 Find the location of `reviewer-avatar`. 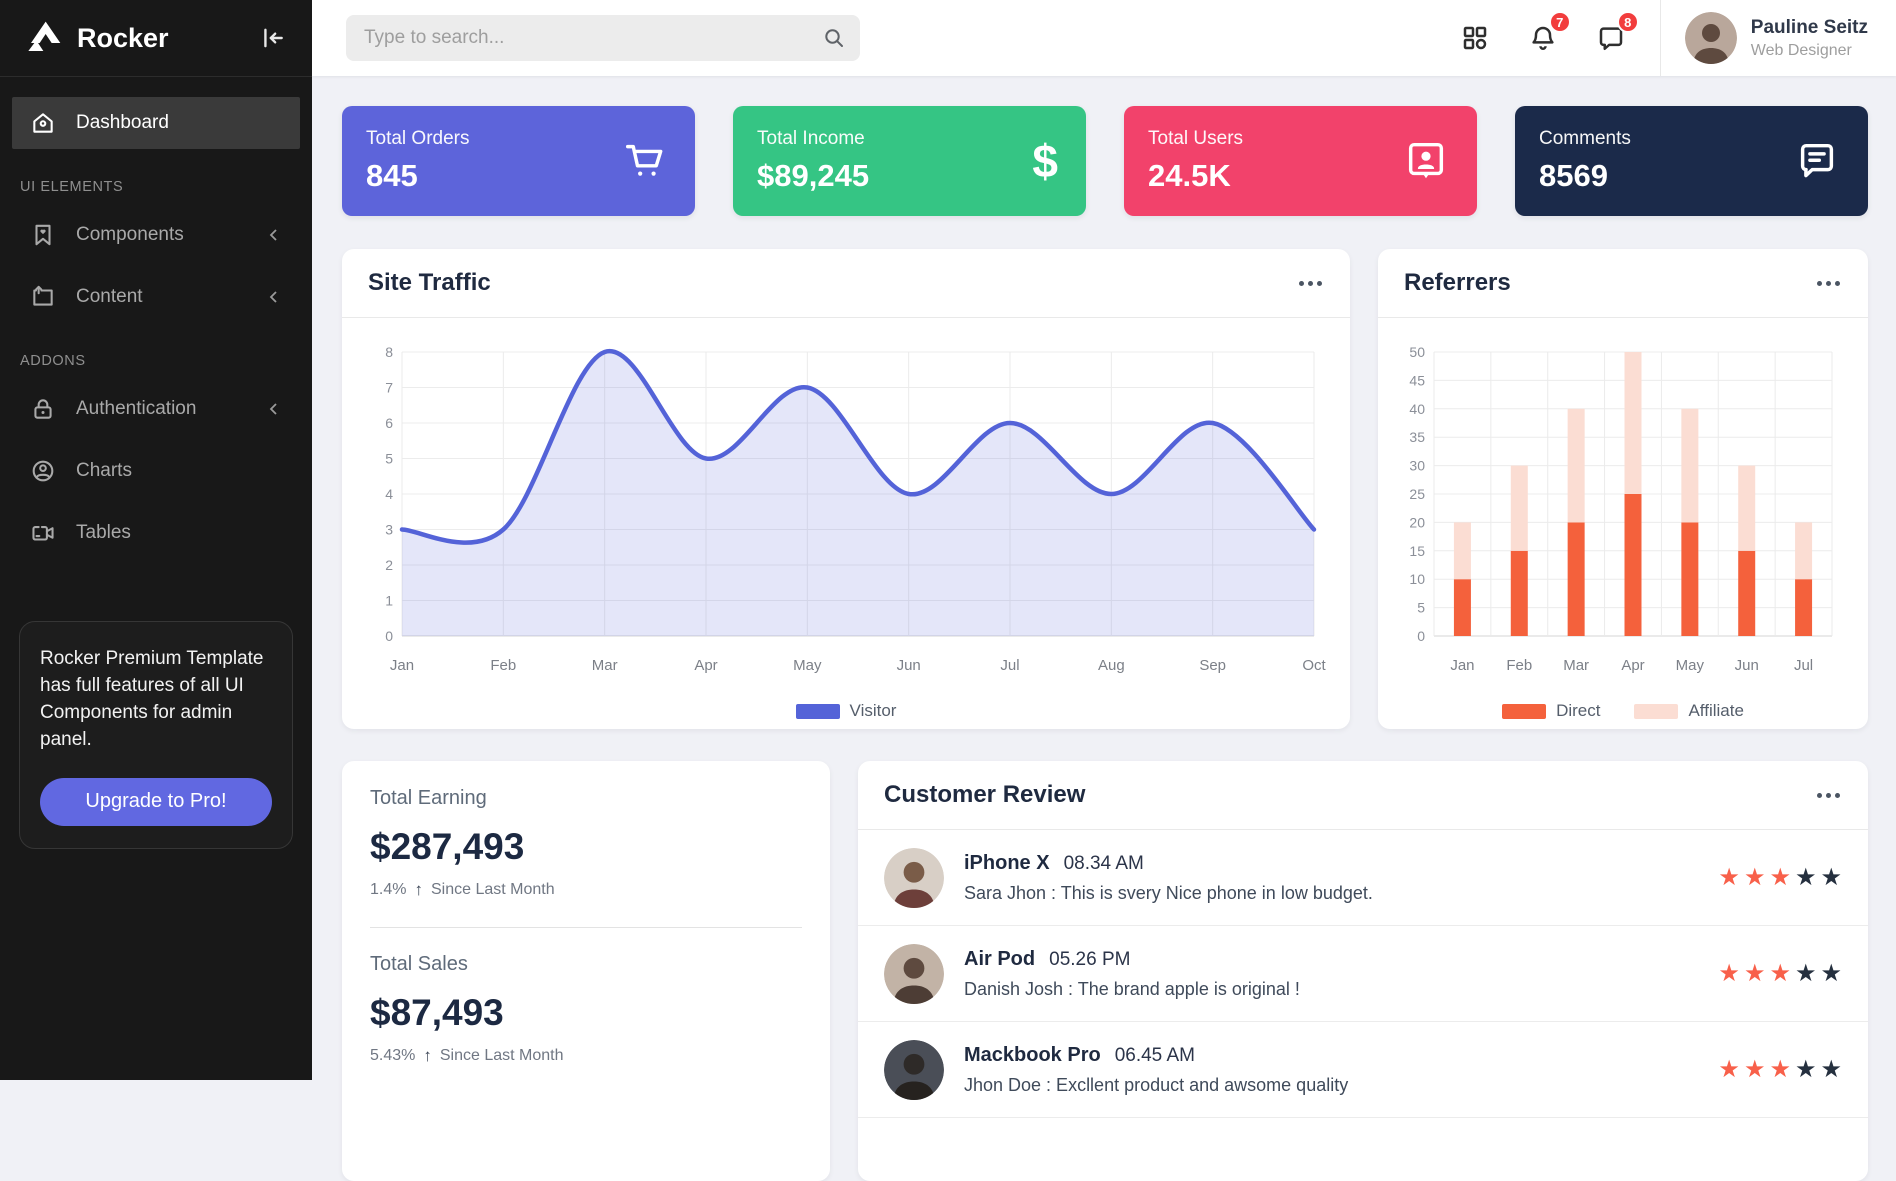

reviewer-avatar is located at coordinates (914, 973).